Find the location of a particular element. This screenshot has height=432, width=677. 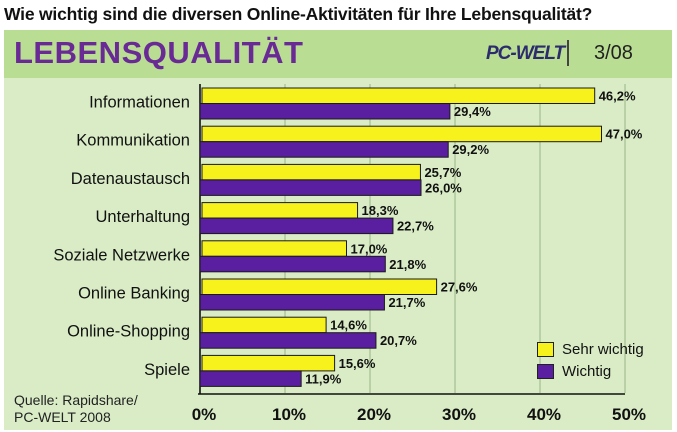

value-label-wichtig-2: 26,0% is located at coordinates (443, 187).